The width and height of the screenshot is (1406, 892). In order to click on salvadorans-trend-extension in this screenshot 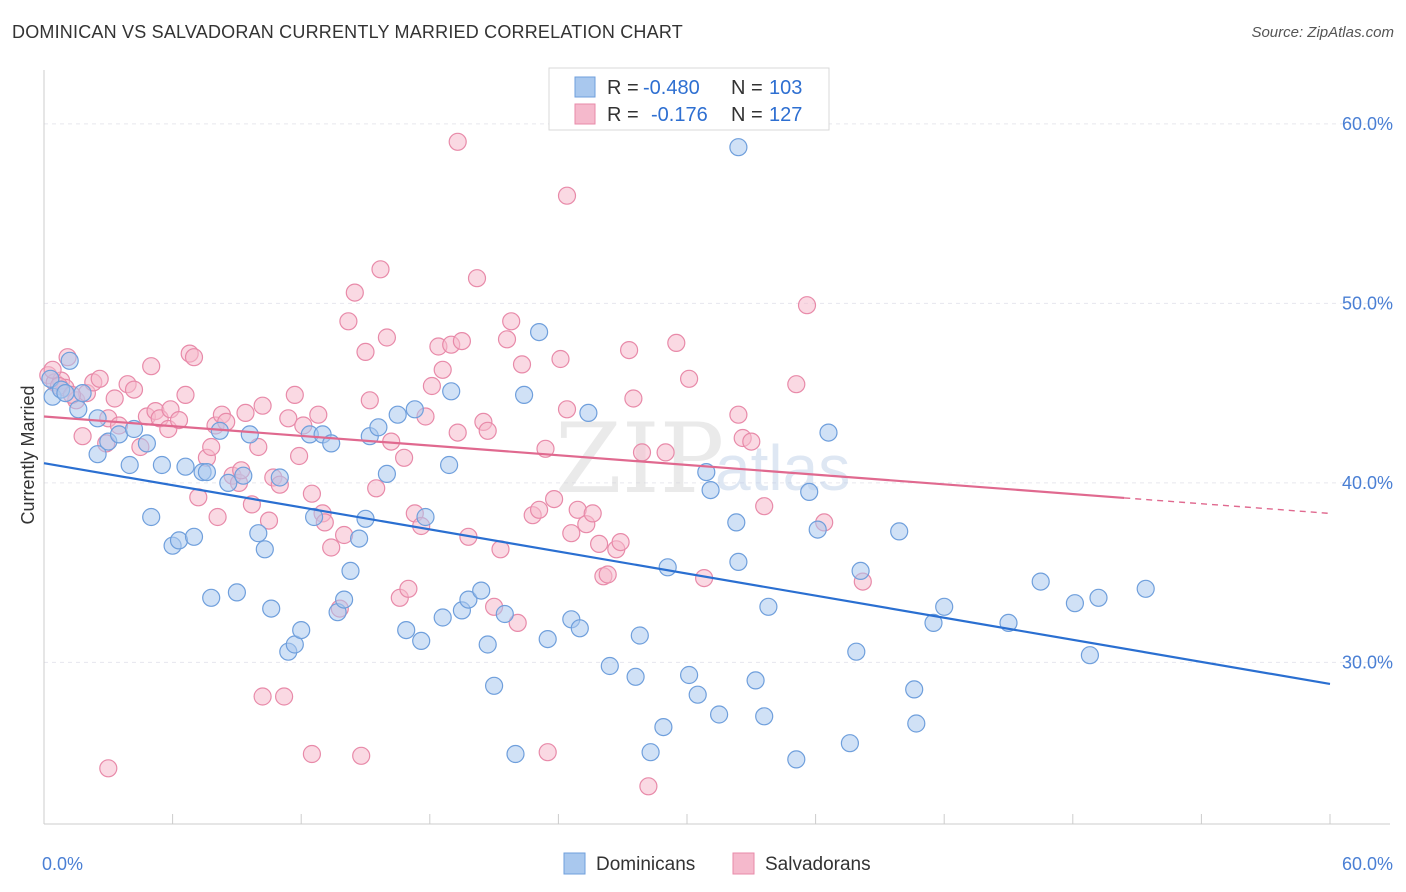, I will do `click(1227, 506)`.